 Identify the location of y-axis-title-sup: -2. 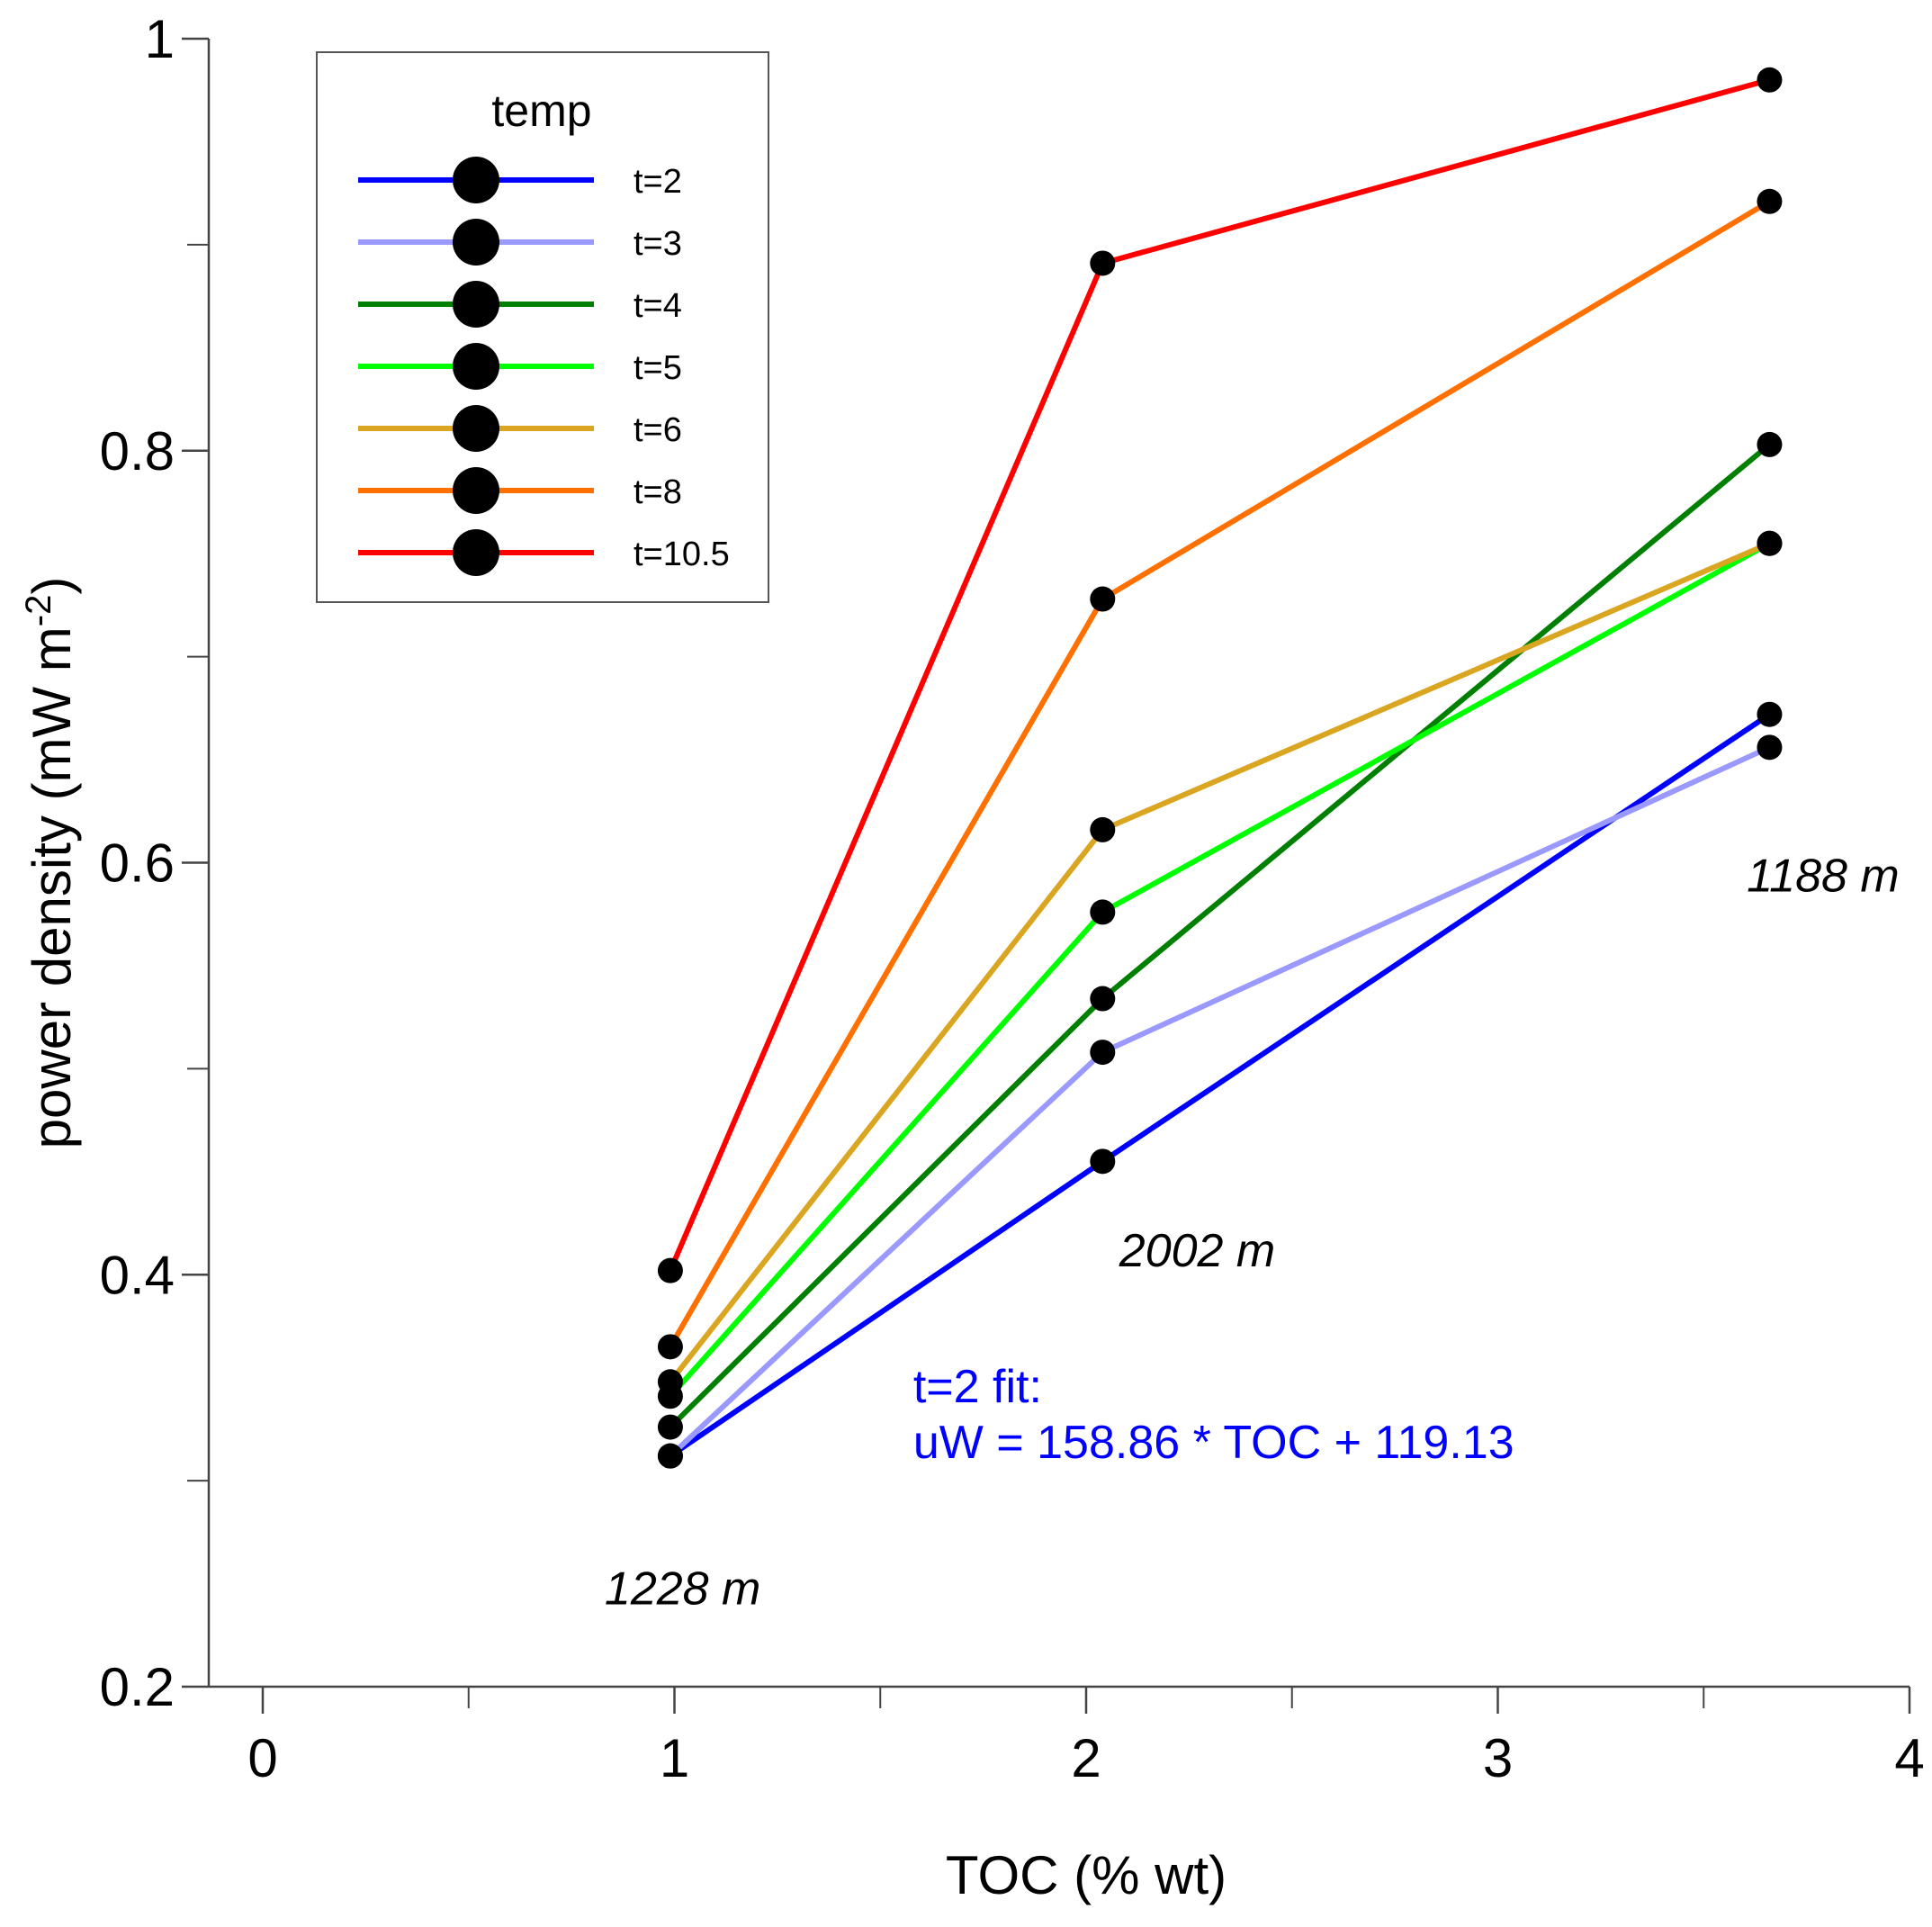
(38, 611).